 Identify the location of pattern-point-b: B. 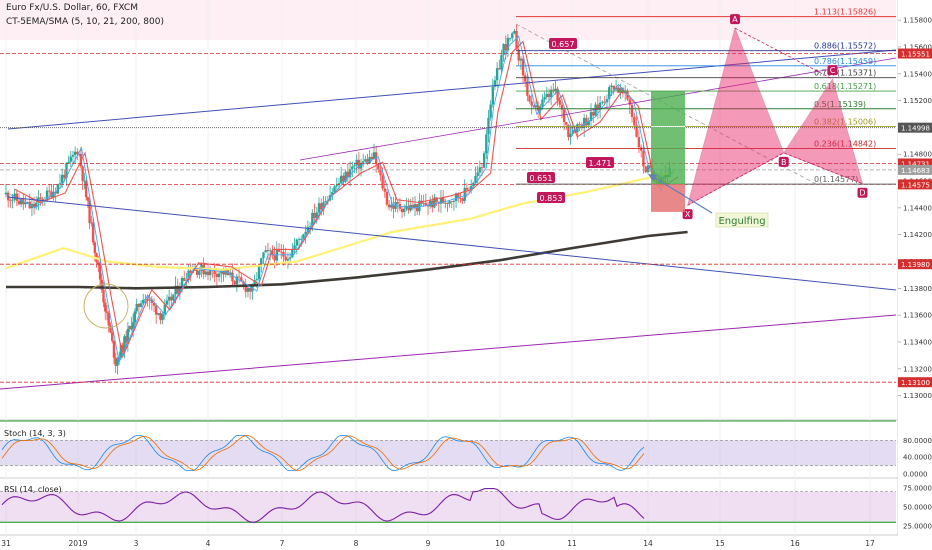
(783, 161).